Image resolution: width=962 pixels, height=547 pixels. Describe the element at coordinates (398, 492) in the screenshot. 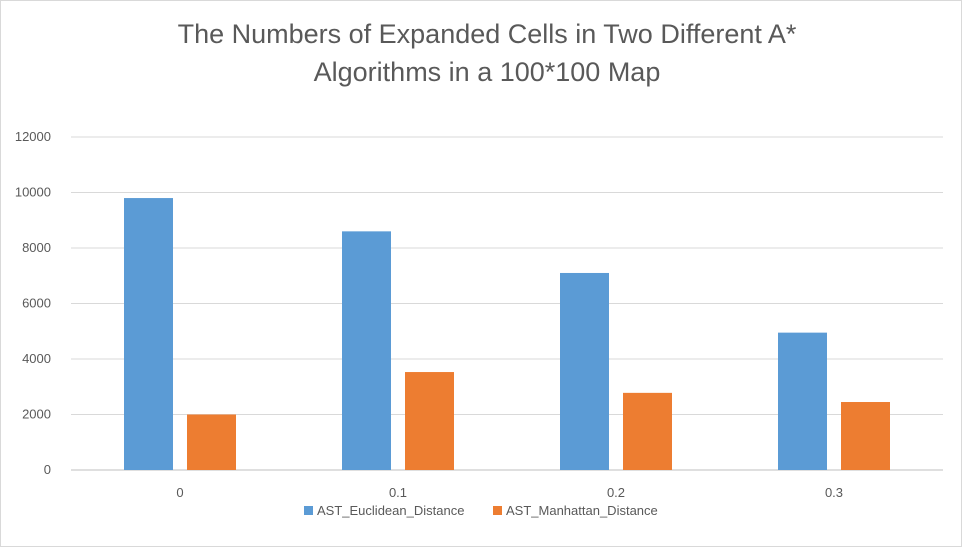

I see `x-tick-label: 0.1` at that location.